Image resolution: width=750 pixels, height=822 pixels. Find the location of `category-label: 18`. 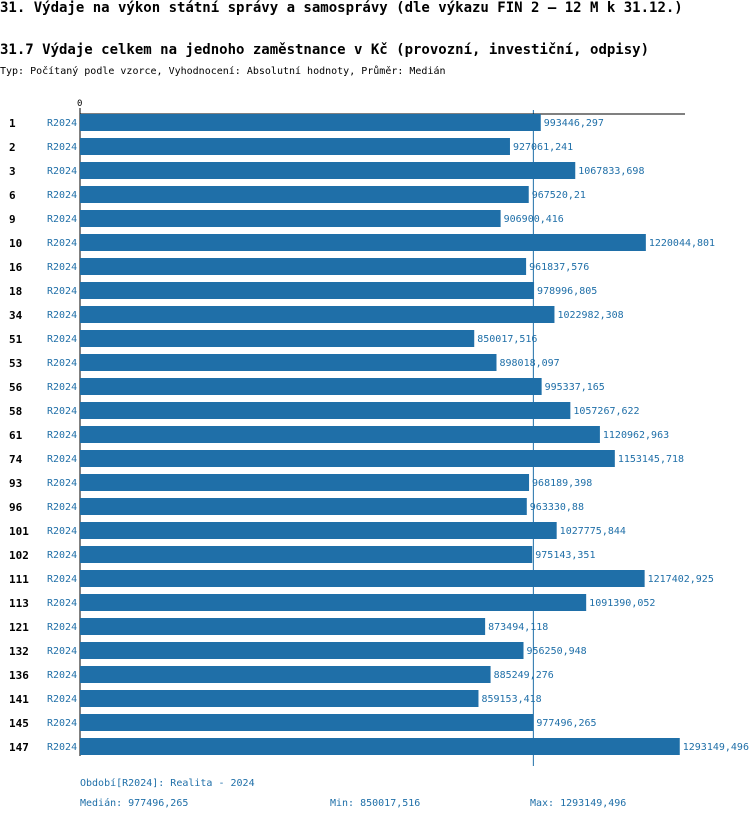

category-label: 18 is located at coordinates (15, 291).